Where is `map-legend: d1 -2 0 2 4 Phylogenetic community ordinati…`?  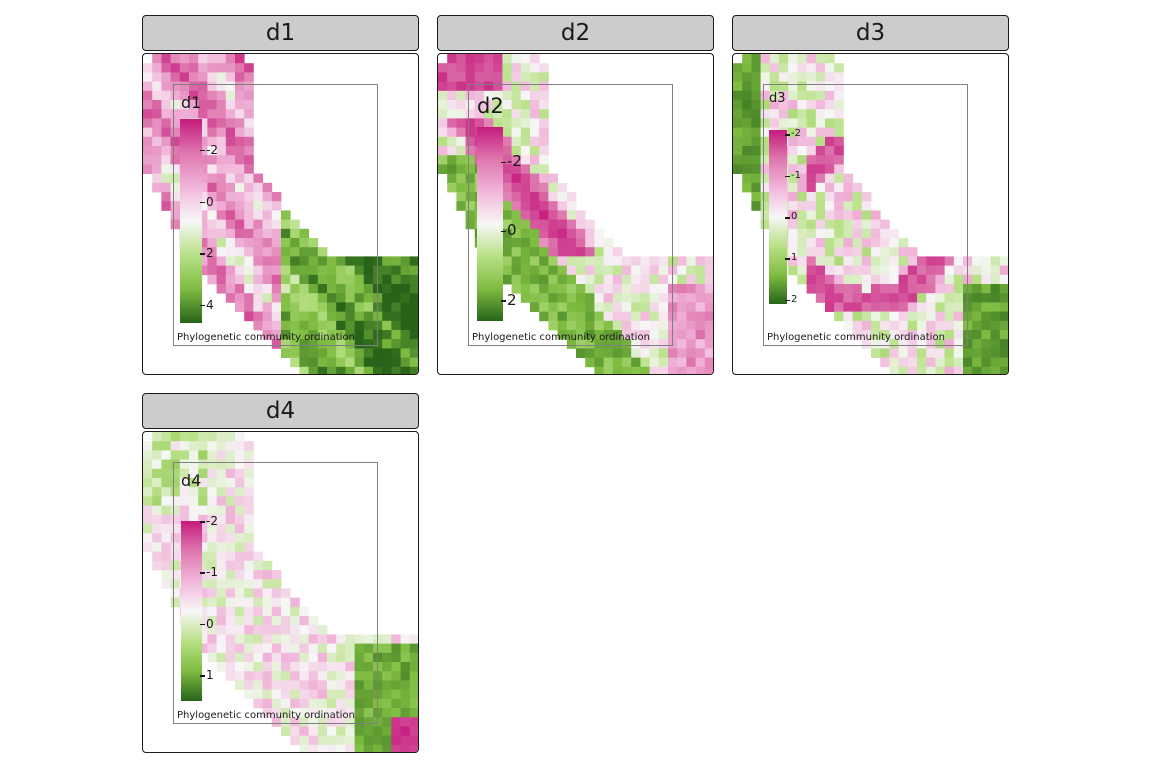
map-legend: d1 -2 0 2 4 Phylogenetic community ordinati… is located at coordinates (275, 215).